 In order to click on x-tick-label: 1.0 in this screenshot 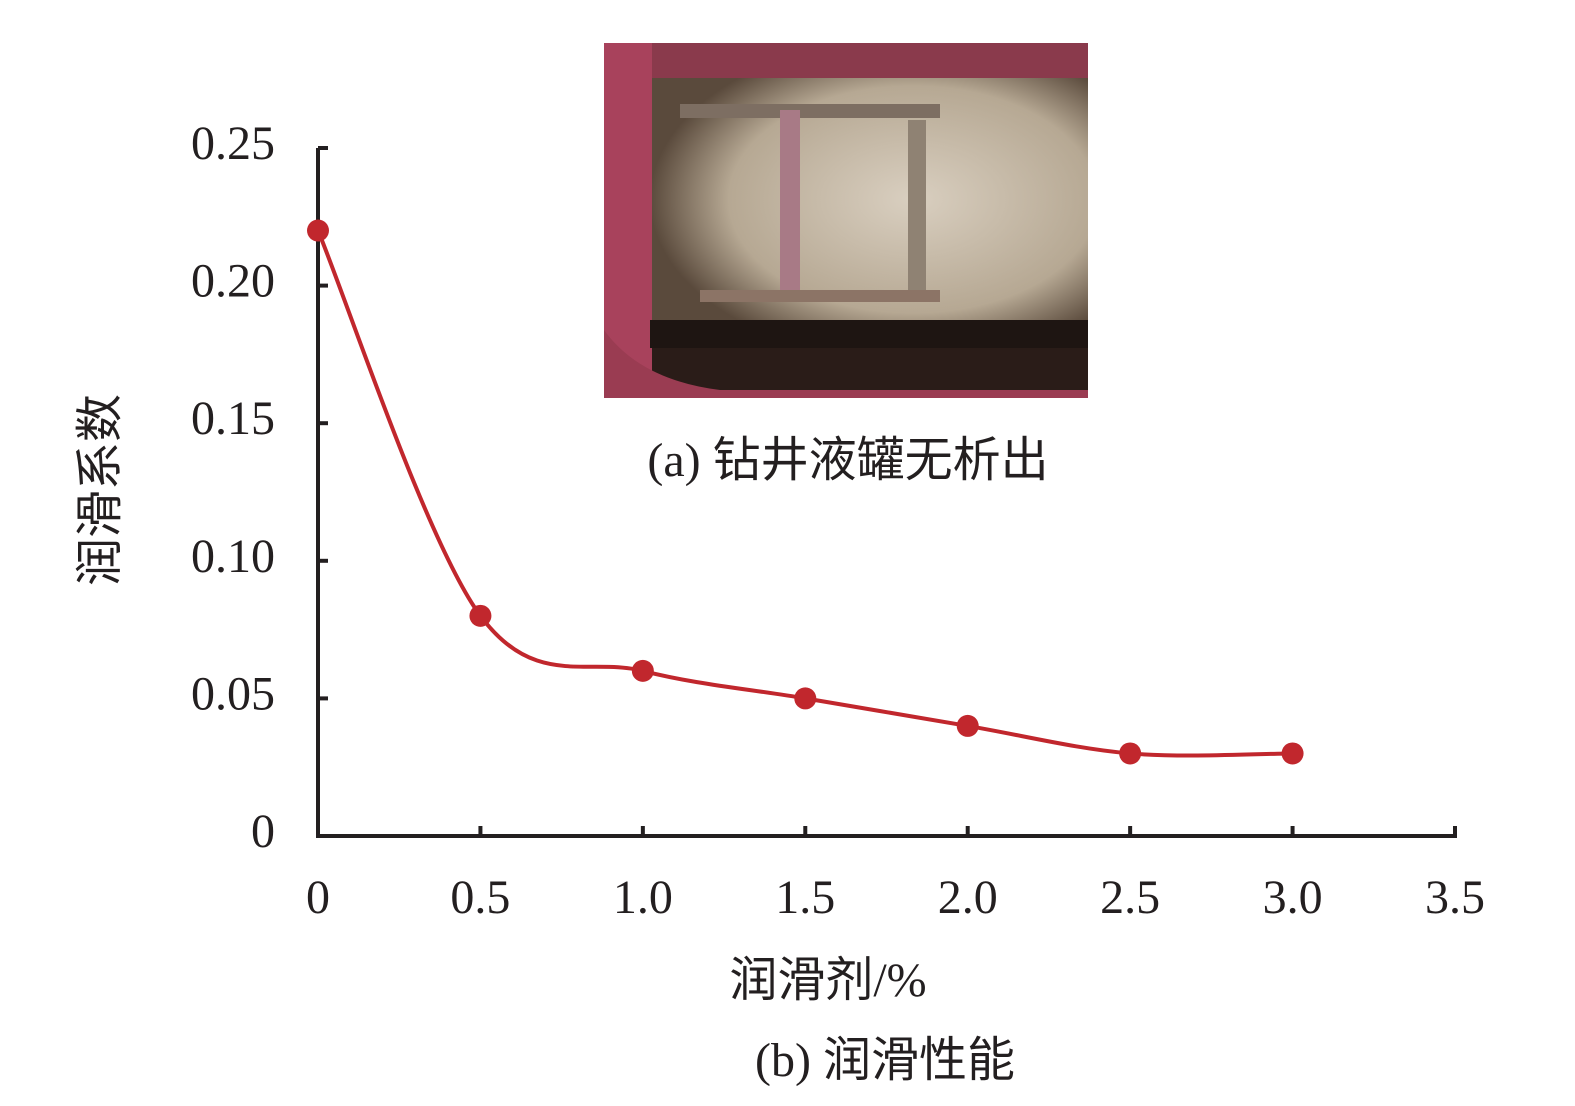, I will do `click(643, 897)`.